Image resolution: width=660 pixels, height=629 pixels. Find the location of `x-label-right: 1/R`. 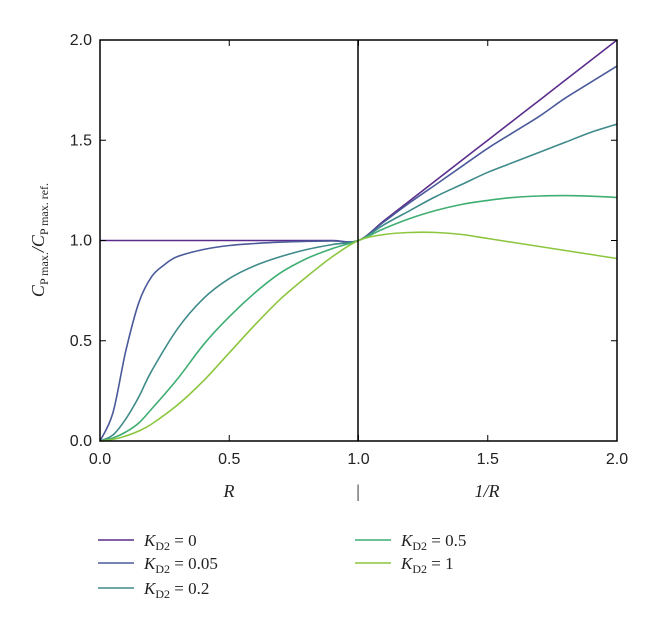

x-label-right: 1/R is located at coordinates (487, 491).